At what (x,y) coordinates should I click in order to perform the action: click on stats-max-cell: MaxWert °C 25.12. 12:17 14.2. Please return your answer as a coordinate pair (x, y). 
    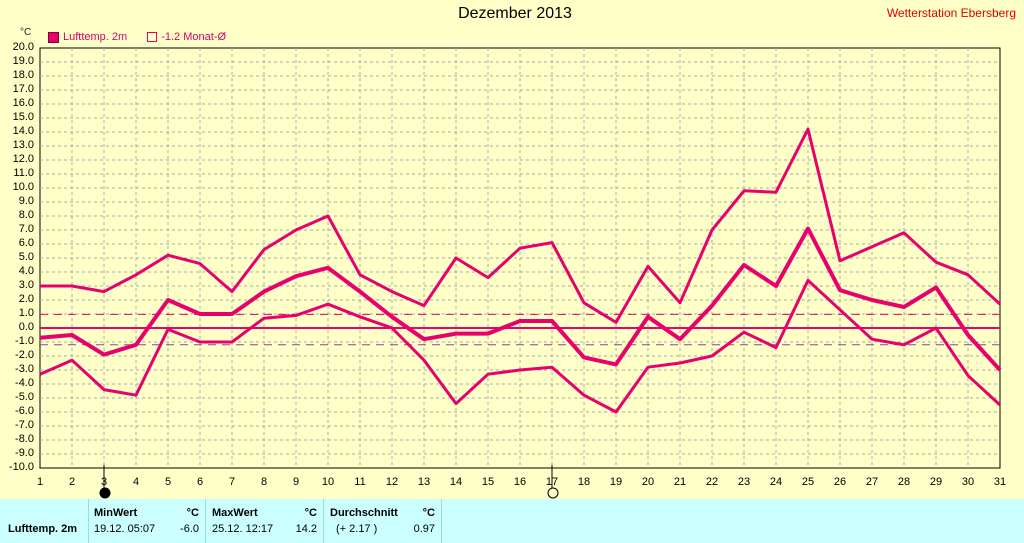
    Looking at the image, I should click on (265, 521).